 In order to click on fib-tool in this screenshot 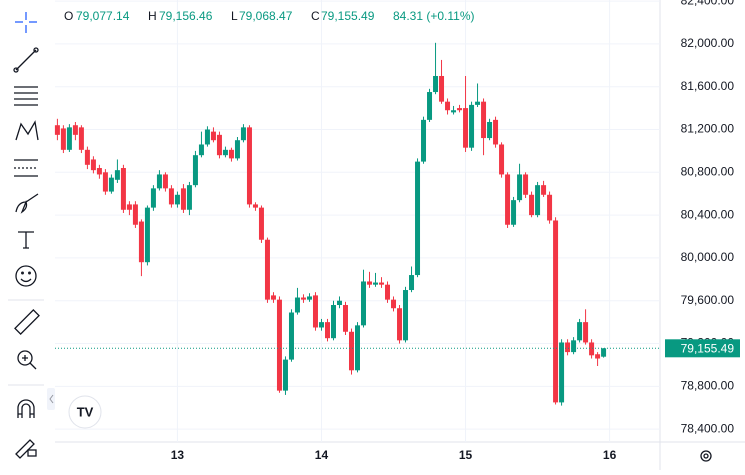, I will do `click(26, 96)`.